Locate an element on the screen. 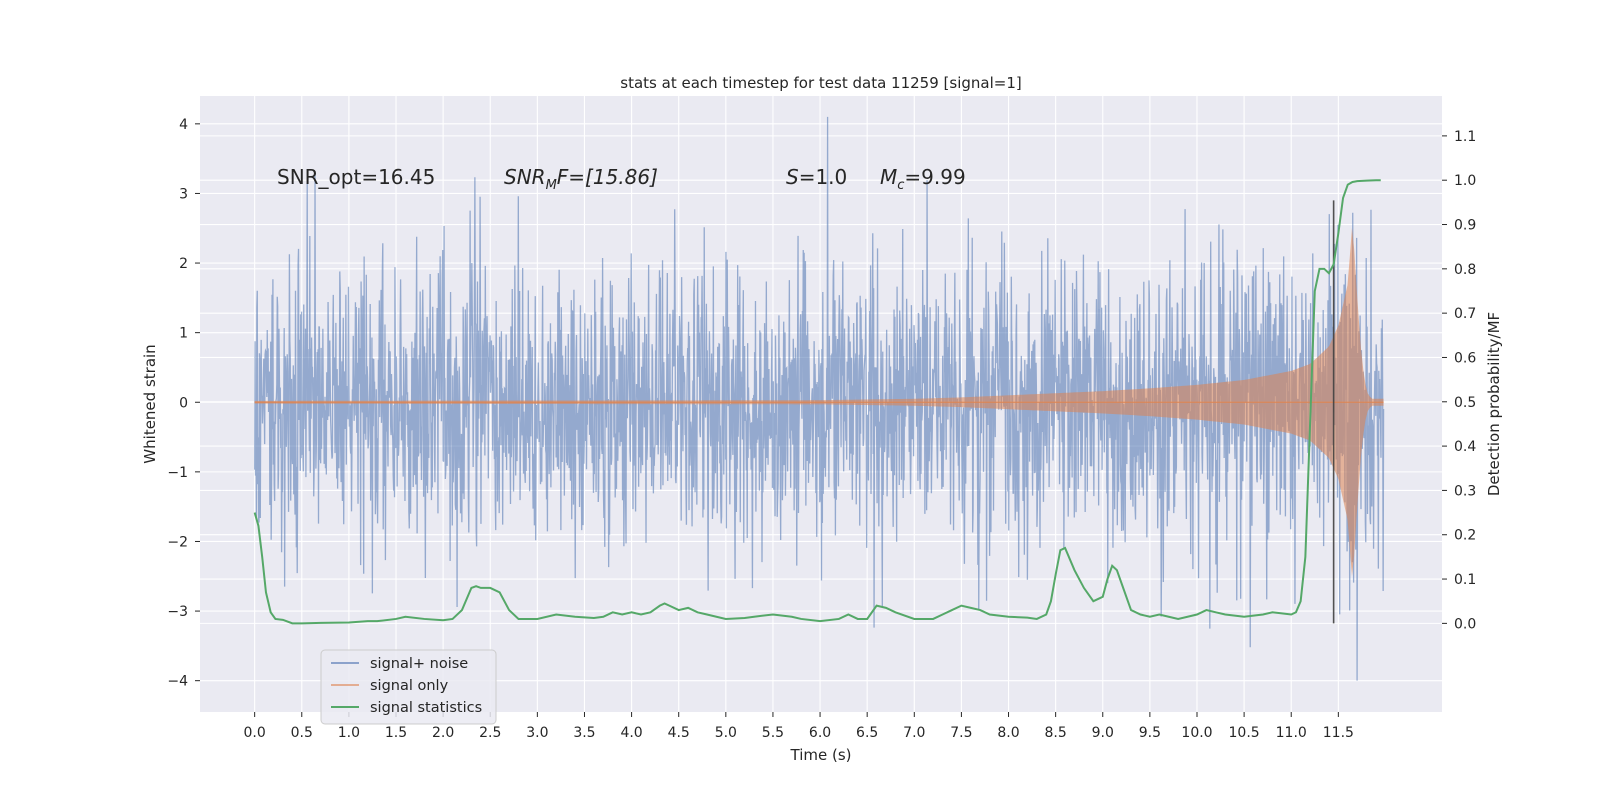 Image resolution: width=1600 pixels, height=800 pixels. y-right-tick-label: 0.1 is located at coordinates (1465, 580).